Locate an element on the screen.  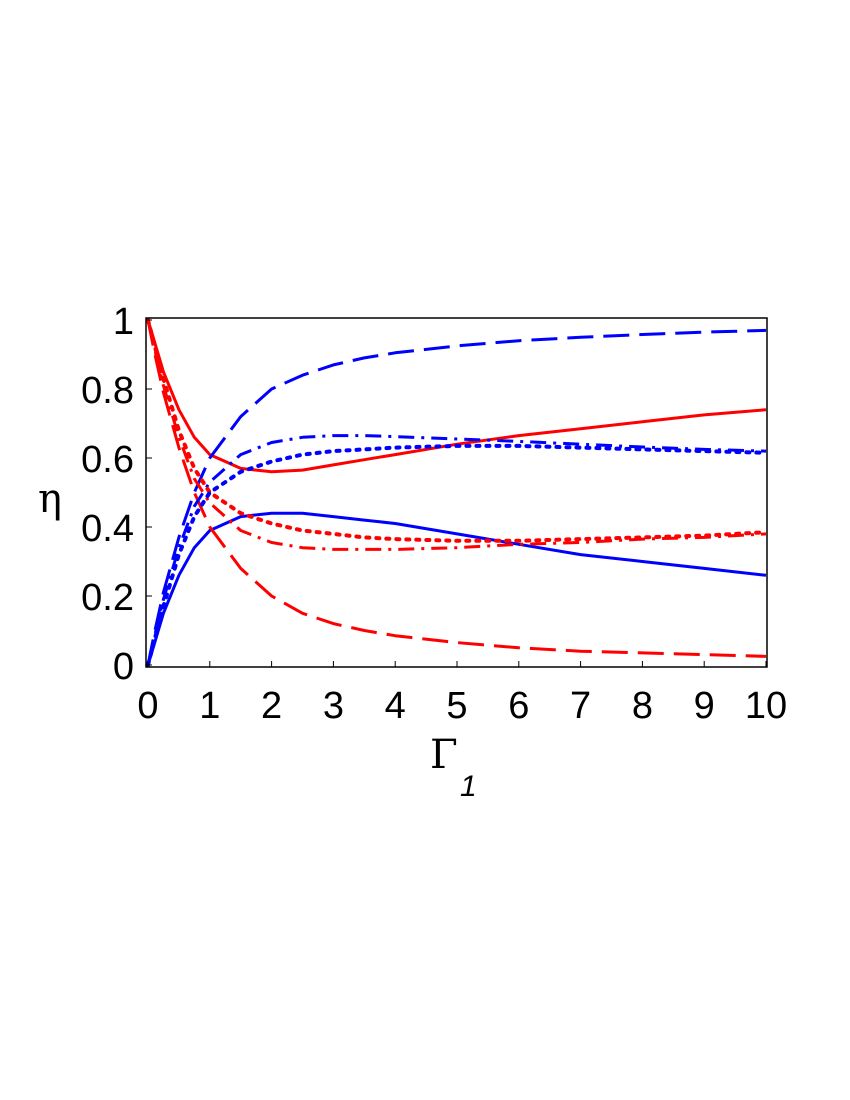
x-tick-label: 5 is located at coordinates (456, 706).